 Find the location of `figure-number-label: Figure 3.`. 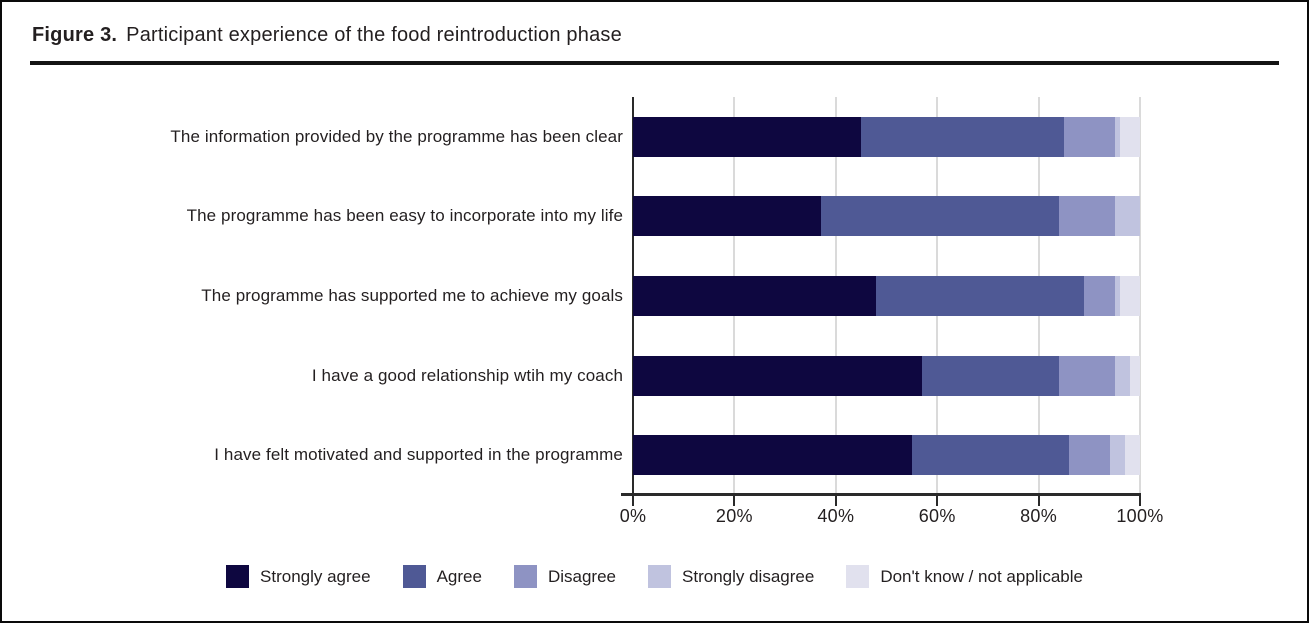

figure-number-label: Figure 3. is located at coordinates (75, 35).